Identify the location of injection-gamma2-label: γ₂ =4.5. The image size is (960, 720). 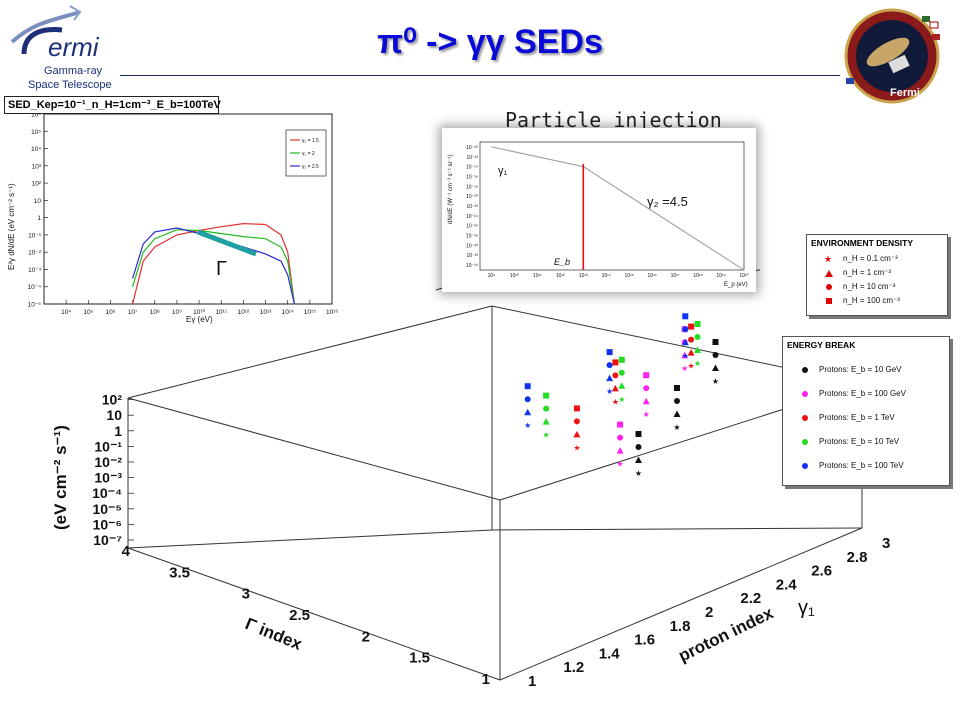
(667, 201).